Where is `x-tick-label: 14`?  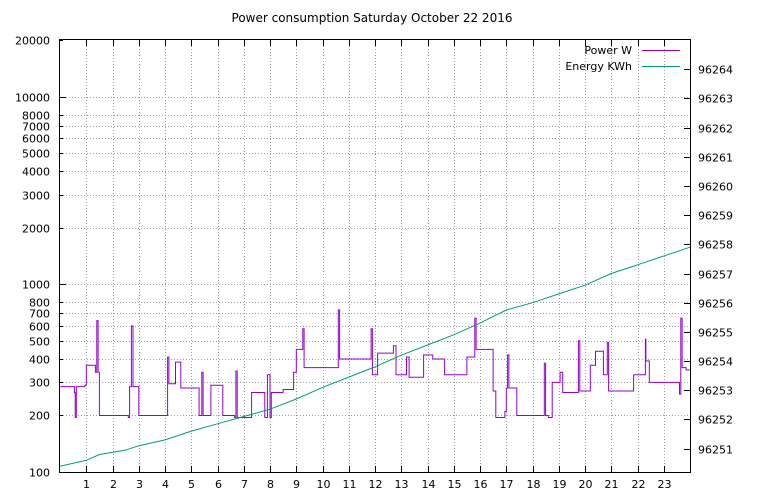 x-tick-label: 14 is located at coordinates (429, 484).